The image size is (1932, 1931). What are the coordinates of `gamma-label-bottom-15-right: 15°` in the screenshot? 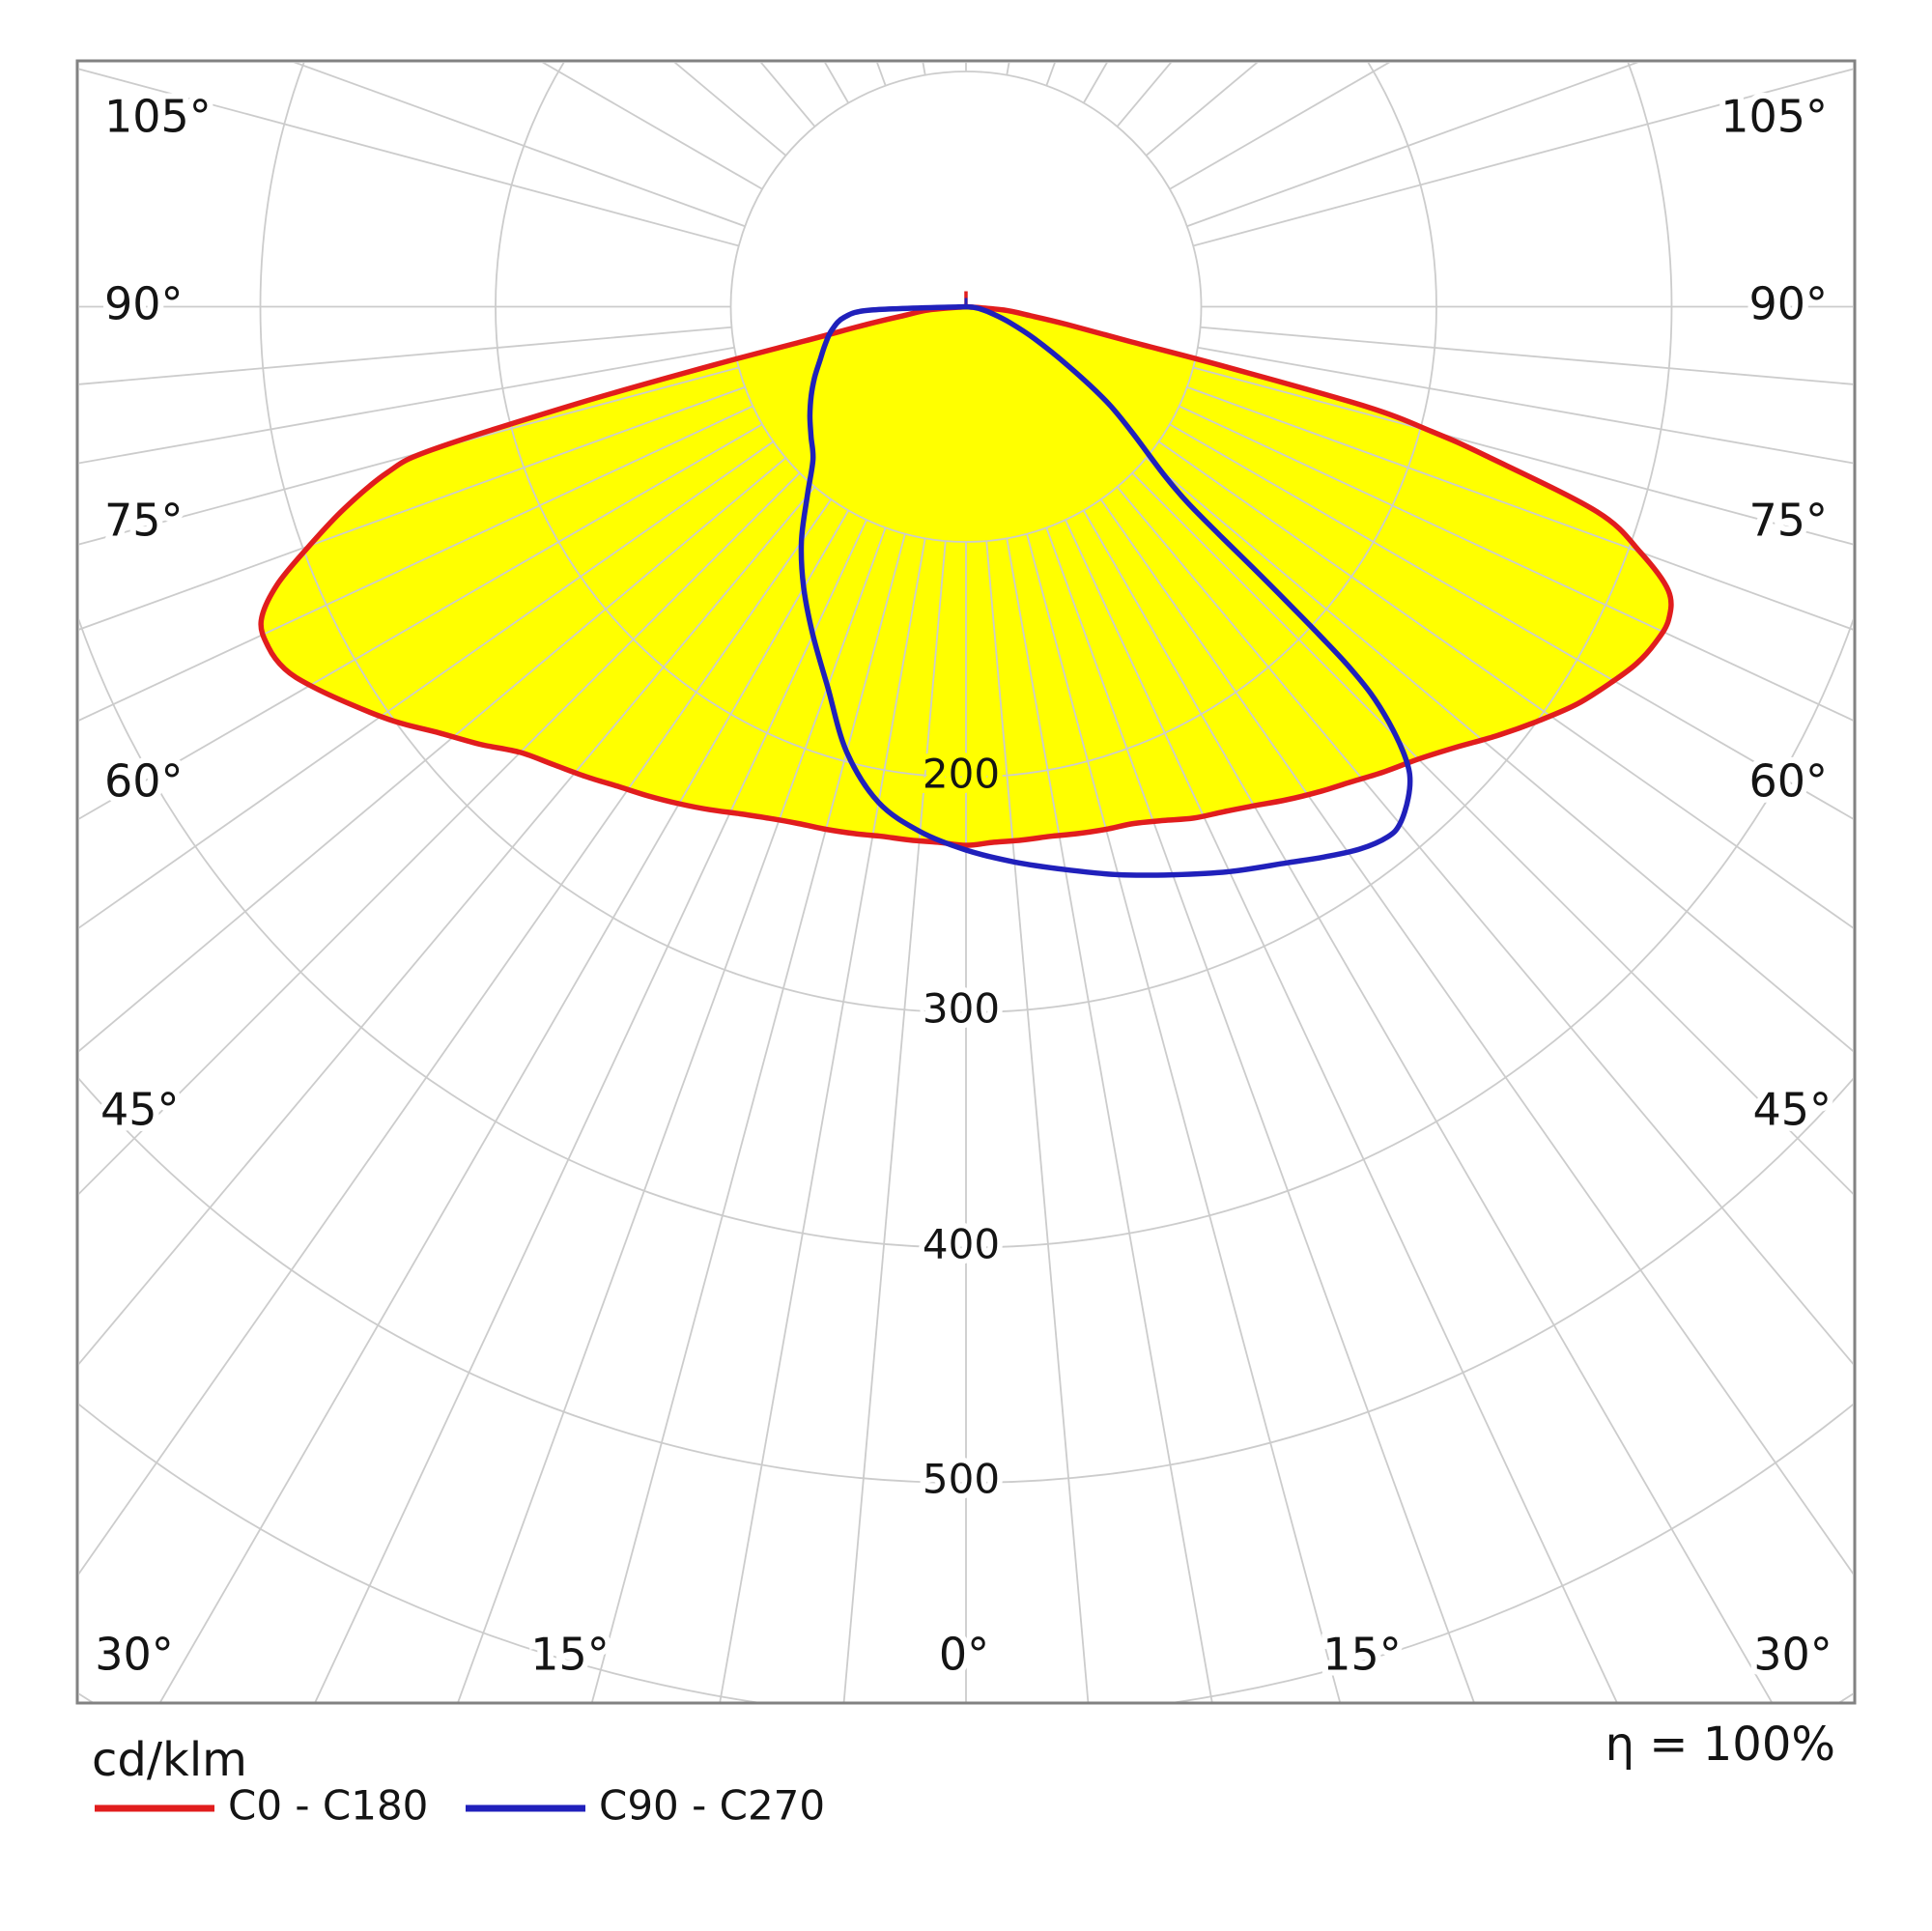 It's located at (1362, 1655).